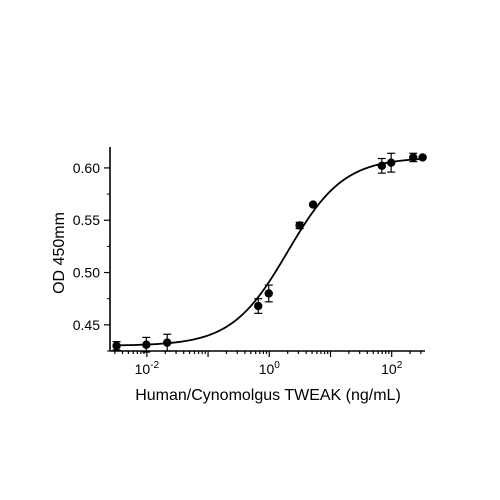  Describe the element at coordinates (392, 368) in the screenshot. I see `x-tick-label: 102` at that location.